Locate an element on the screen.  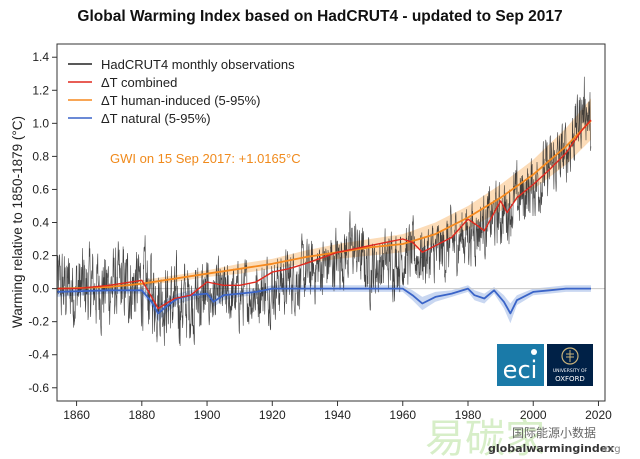
legend-label-observations: HadCRUT4 monthly observations is located at coordinates (198, 64).